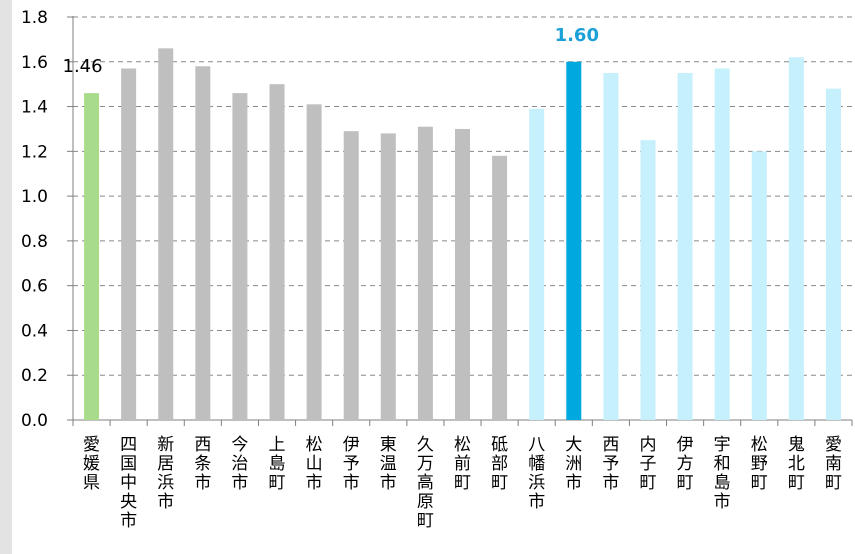 This screenshot has height=554, width=855. I want to click on x-category-char: 四, so click(128, 445).